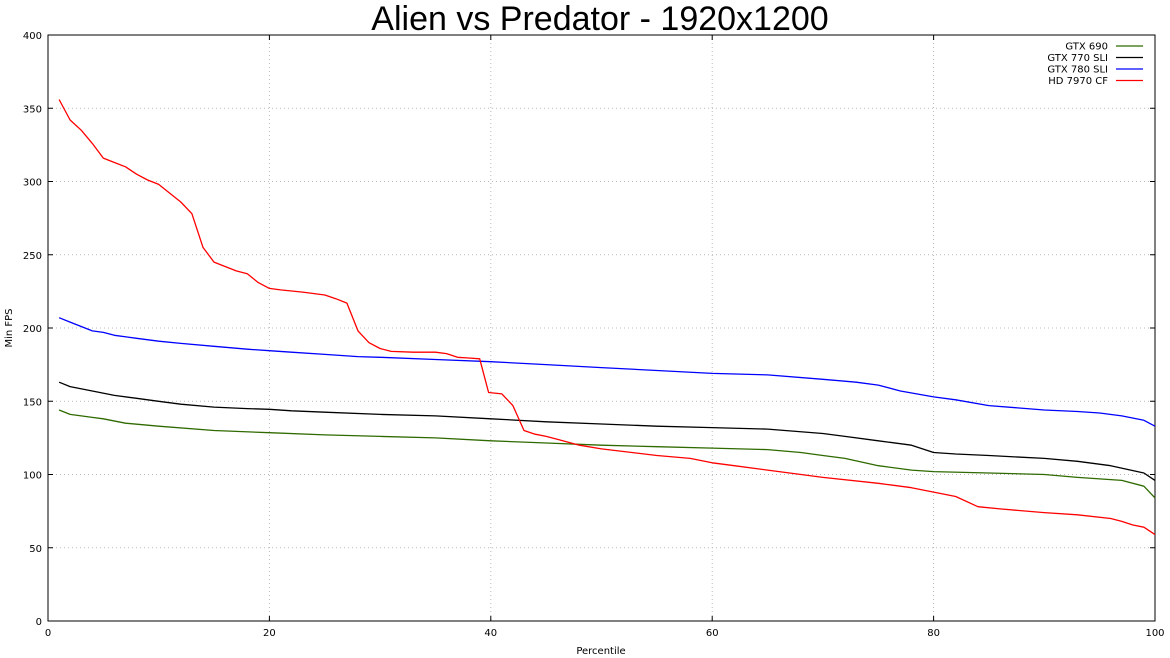 Image resolution: width=1170 pixels, height=658 pixels. I want to click on y-tick-label-8: 400, so click(32, 36).